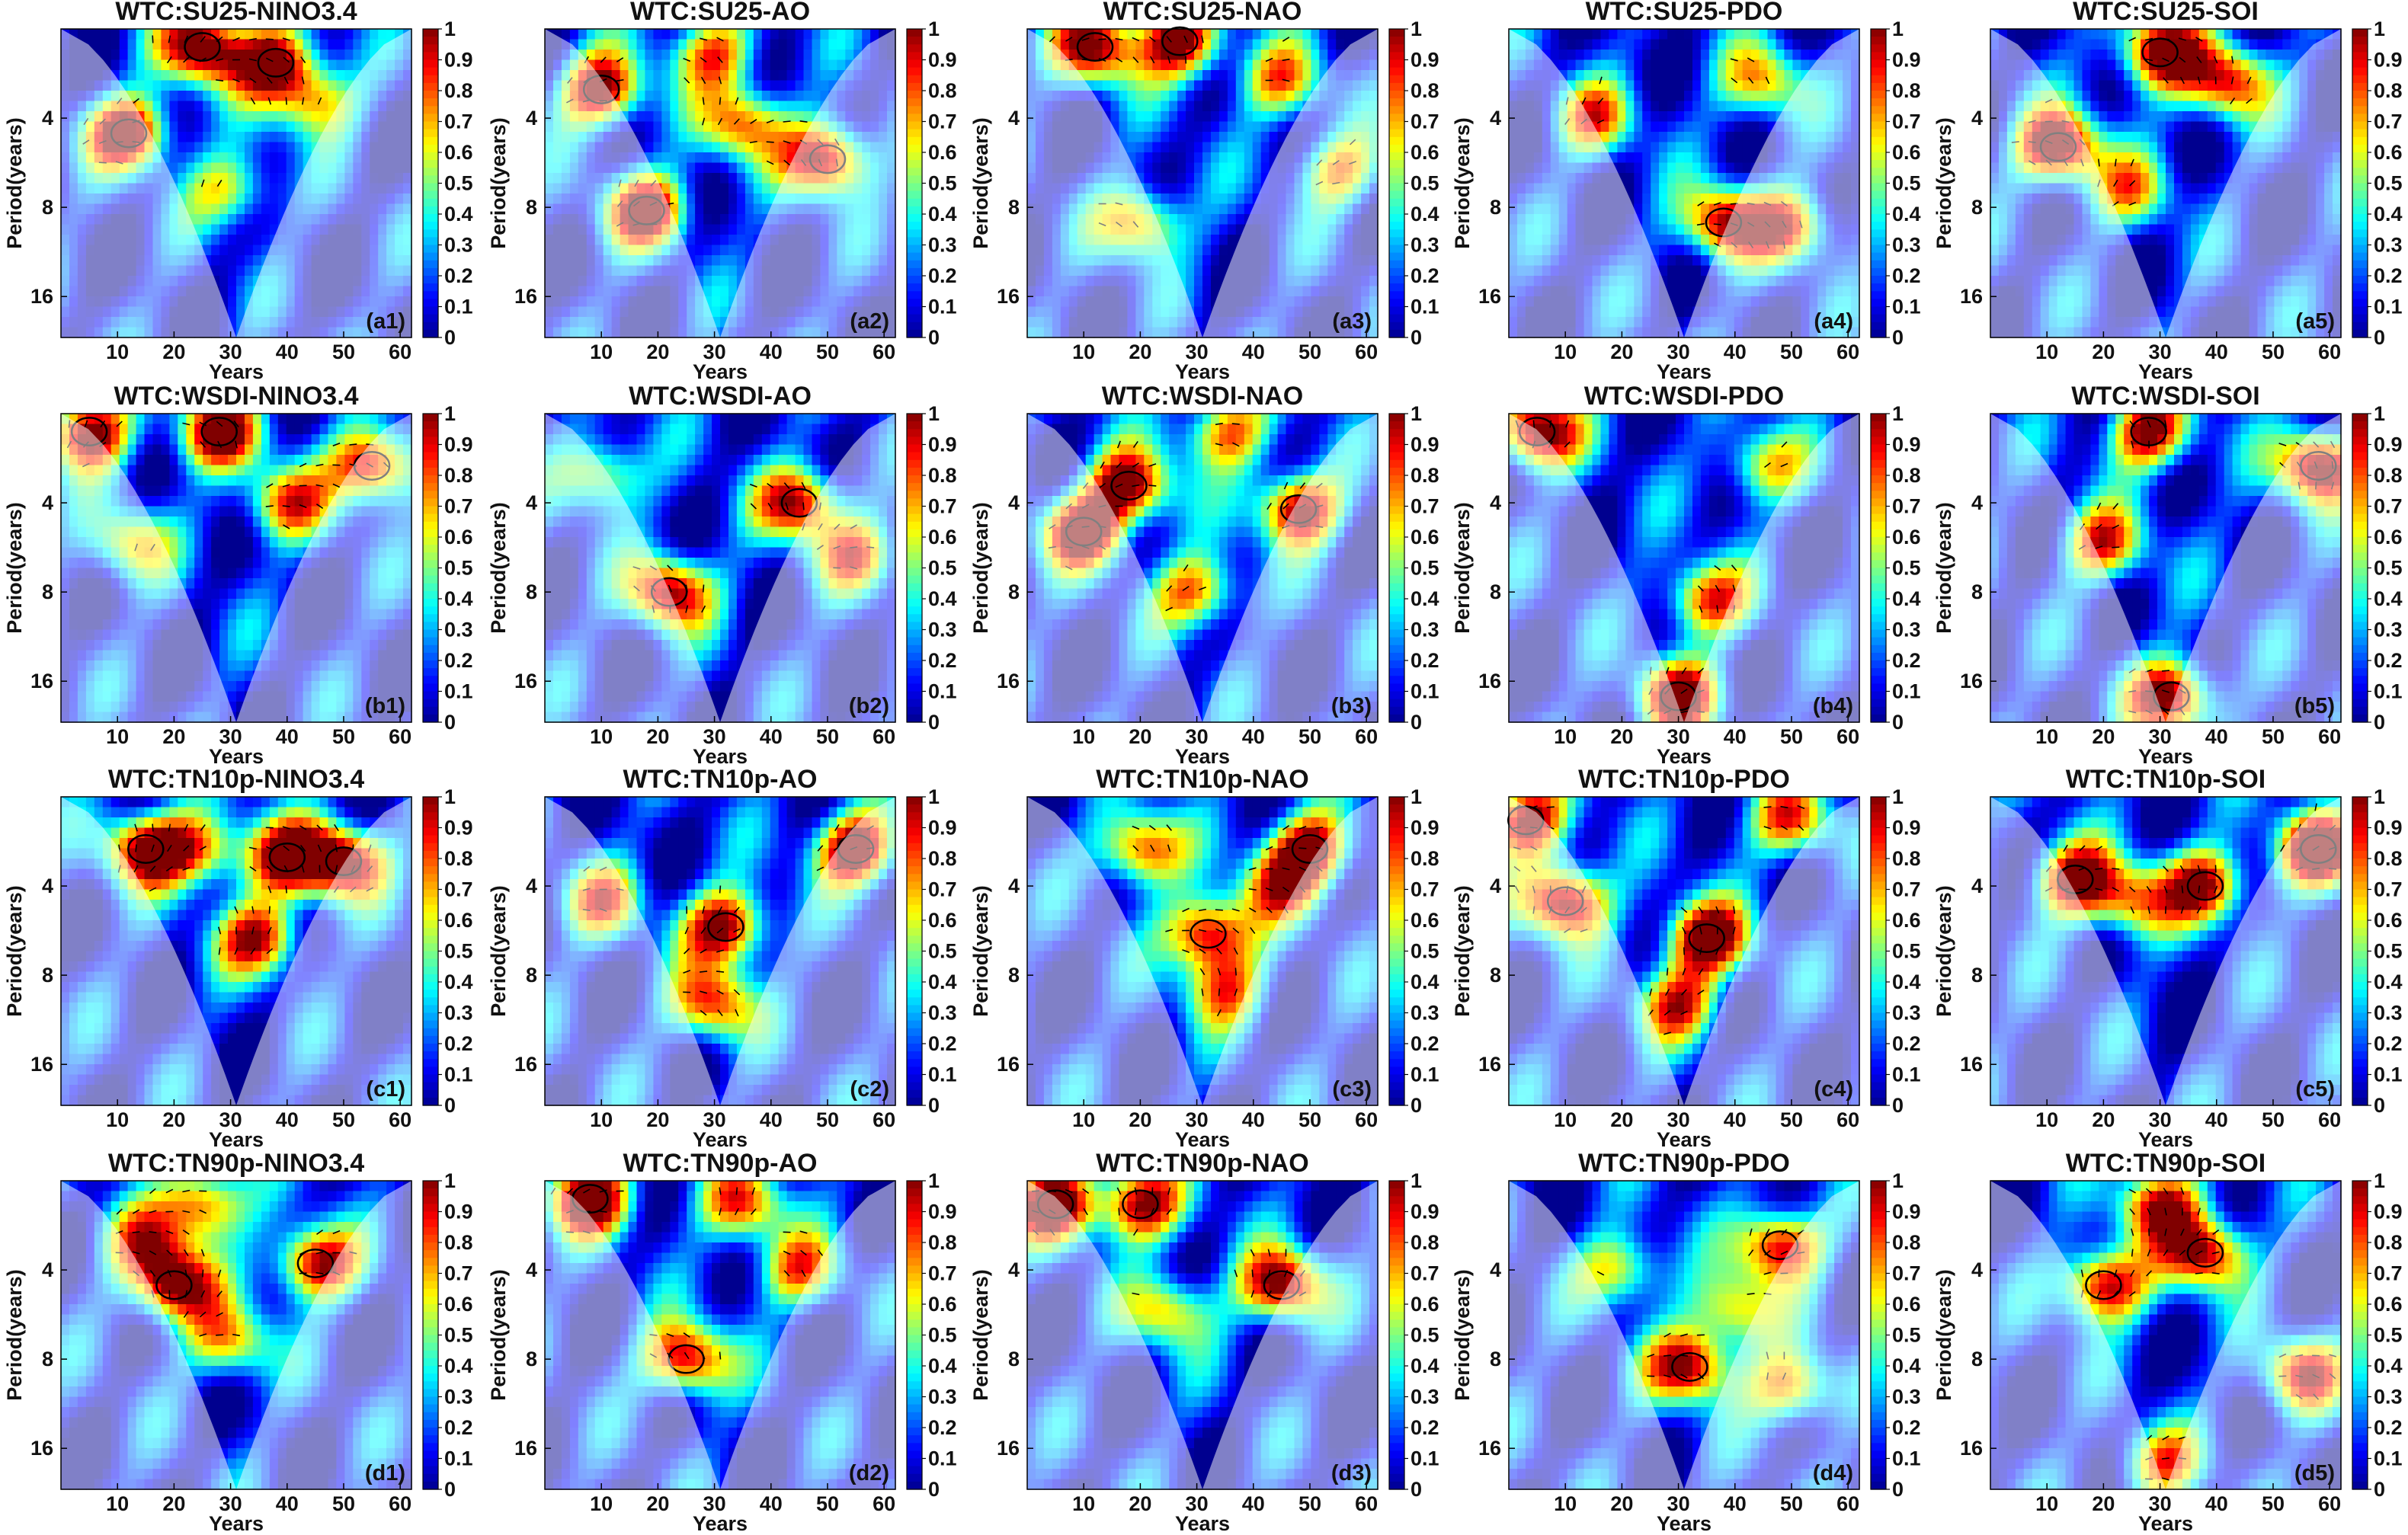 The height and width of the screenshot is (1535, 2408). Describe the element at coordinates (2165, 1139) in the screenshot. I see `x-axis-label: Years` at that location.